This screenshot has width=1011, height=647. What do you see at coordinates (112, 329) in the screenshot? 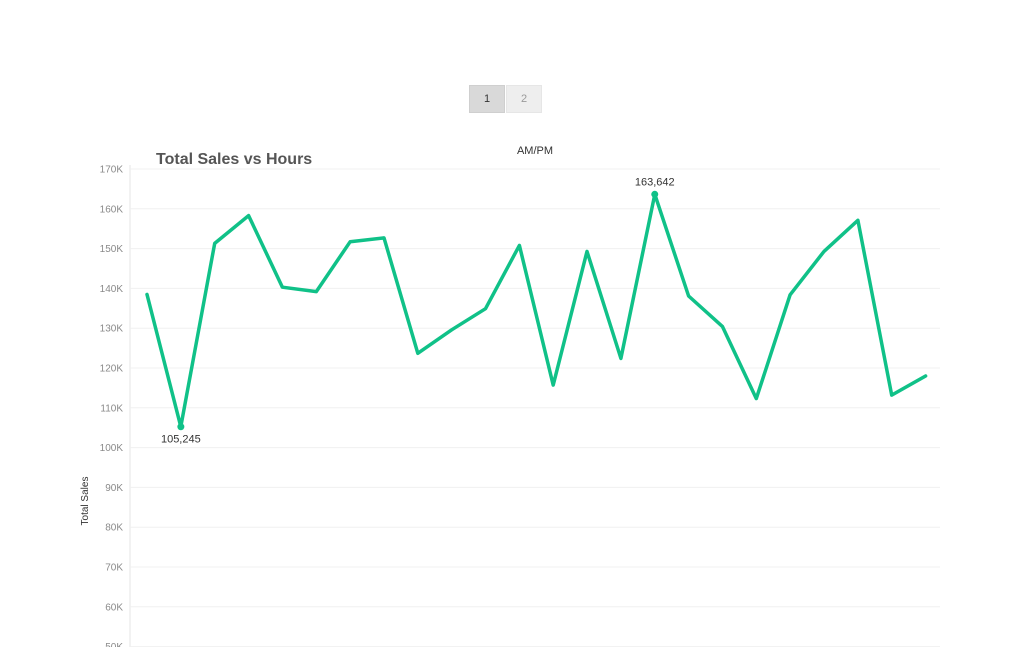
I see `y-tick-label: 130K` at bounding box center [112, 329].